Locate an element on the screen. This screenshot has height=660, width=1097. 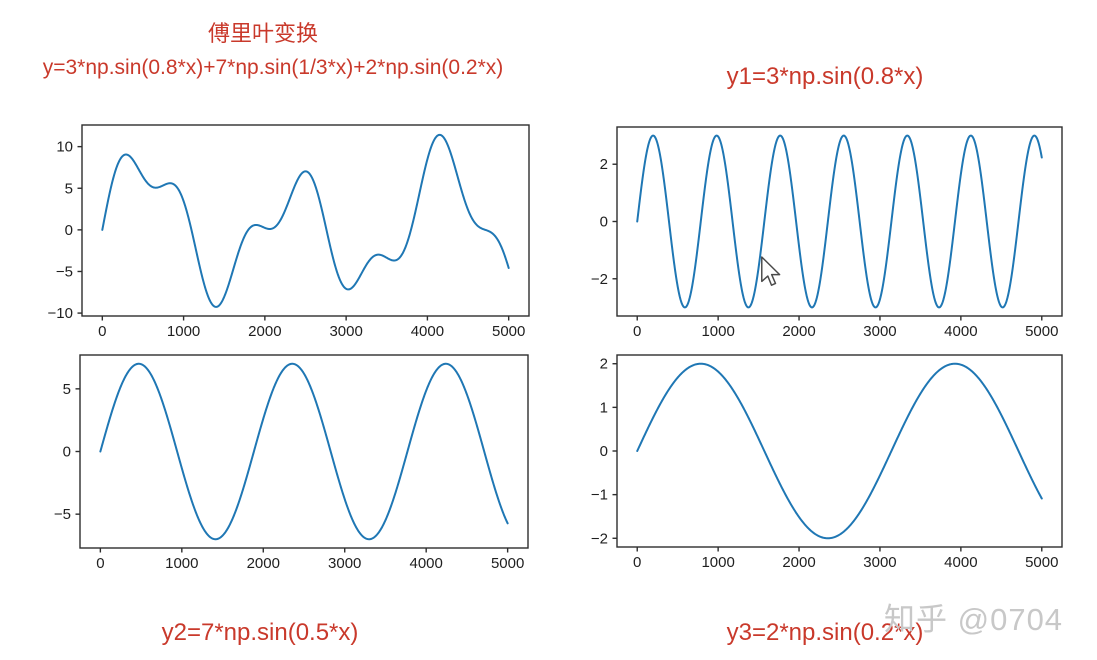
y3-formula-label: y3=2*np.sin(0.2*x) is located at coordinates (825, 632).